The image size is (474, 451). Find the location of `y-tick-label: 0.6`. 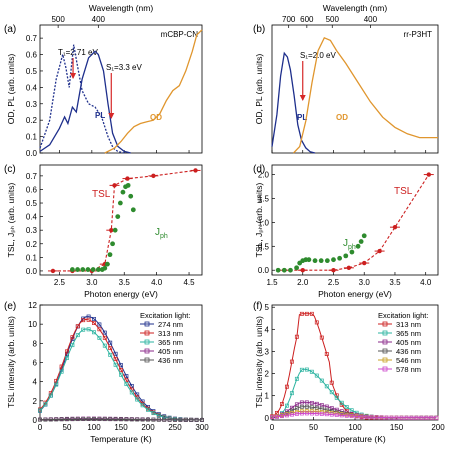

y-tick-label: 0.6 is located at coordinates (32, 55).